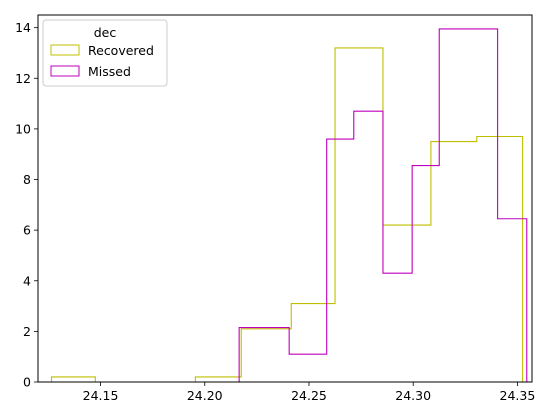  Describe the element at coordinates (309, 395) in the screenshot. I see `x-tick-label: 24.25` at that location.